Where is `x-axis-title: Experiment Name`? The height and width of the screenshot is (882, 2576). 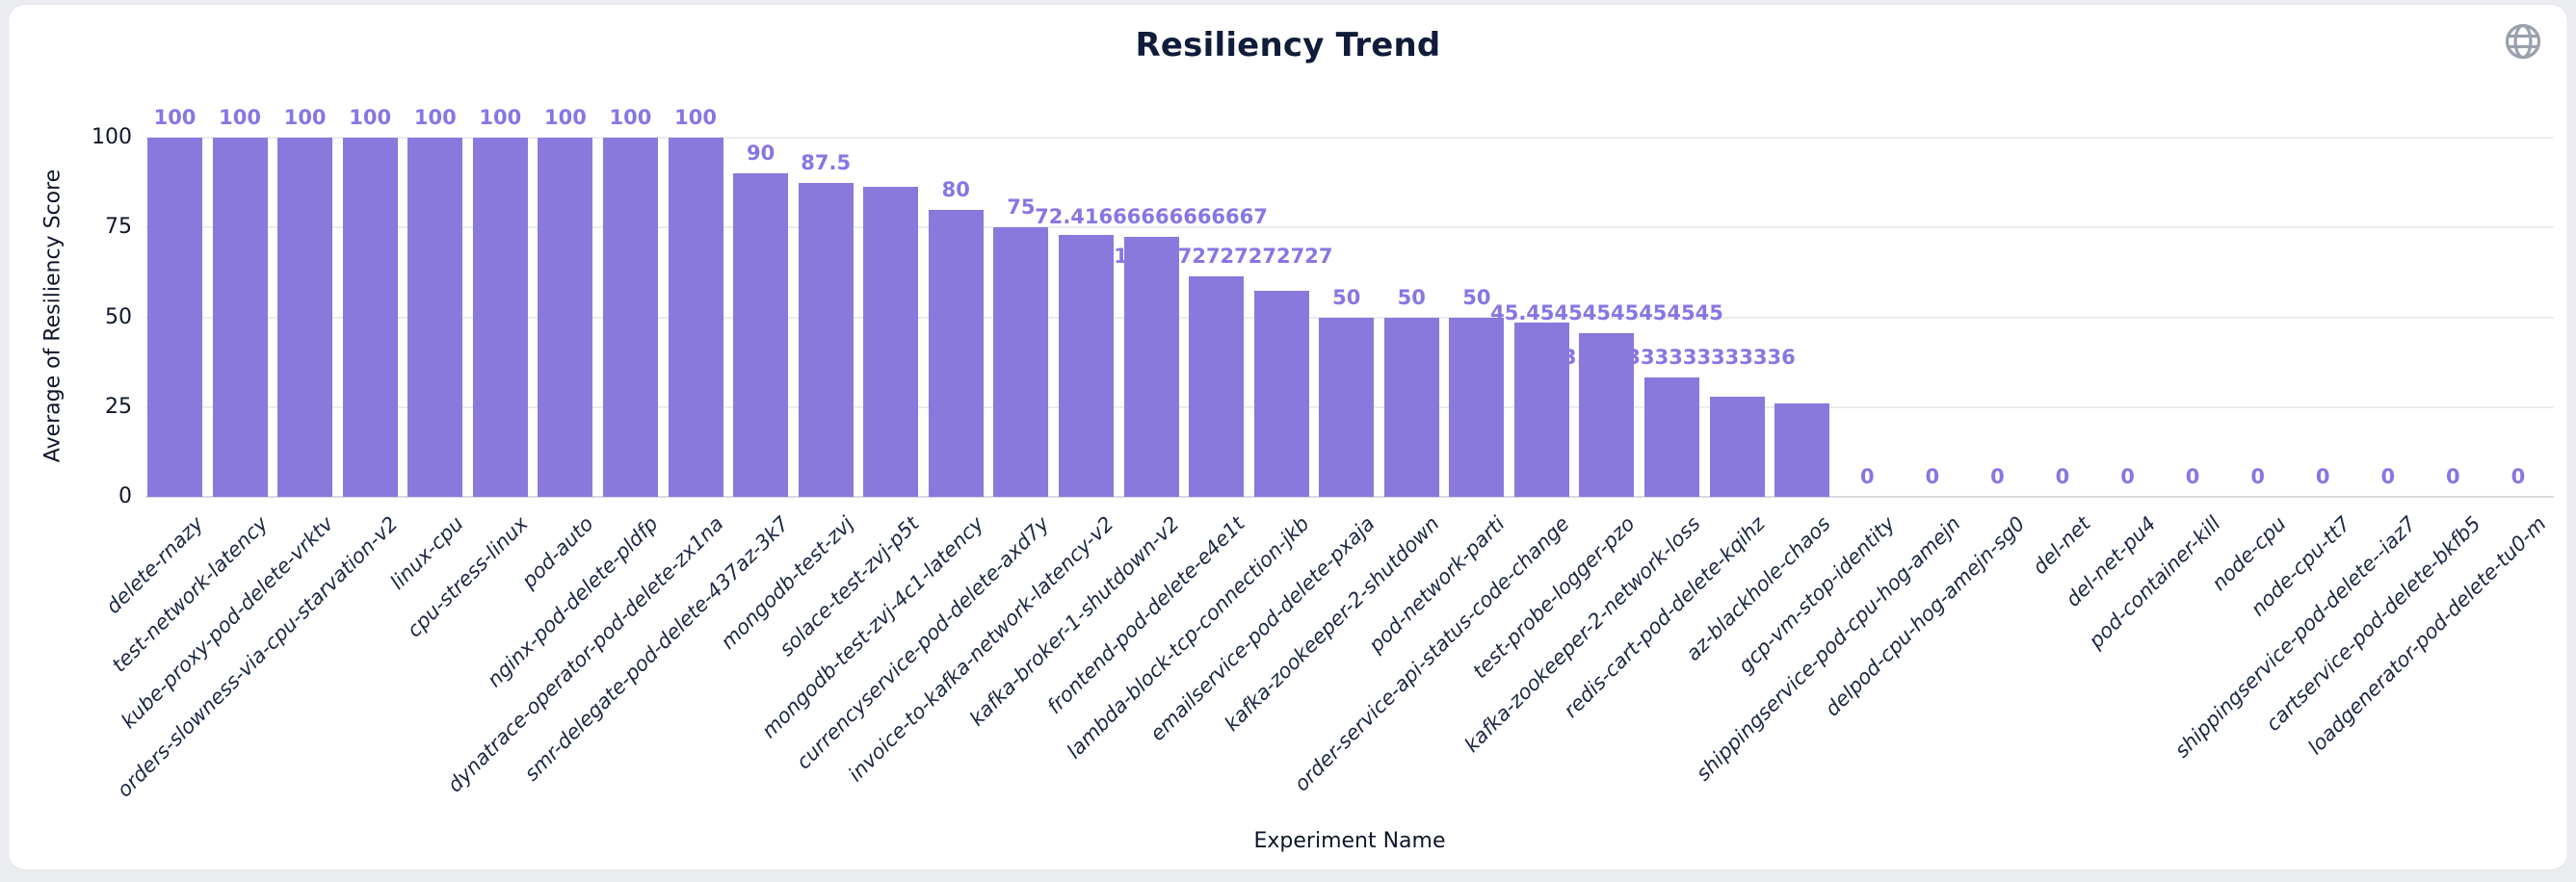 x-axis-title: Experiment Name is located at coordinates (1349, 841).